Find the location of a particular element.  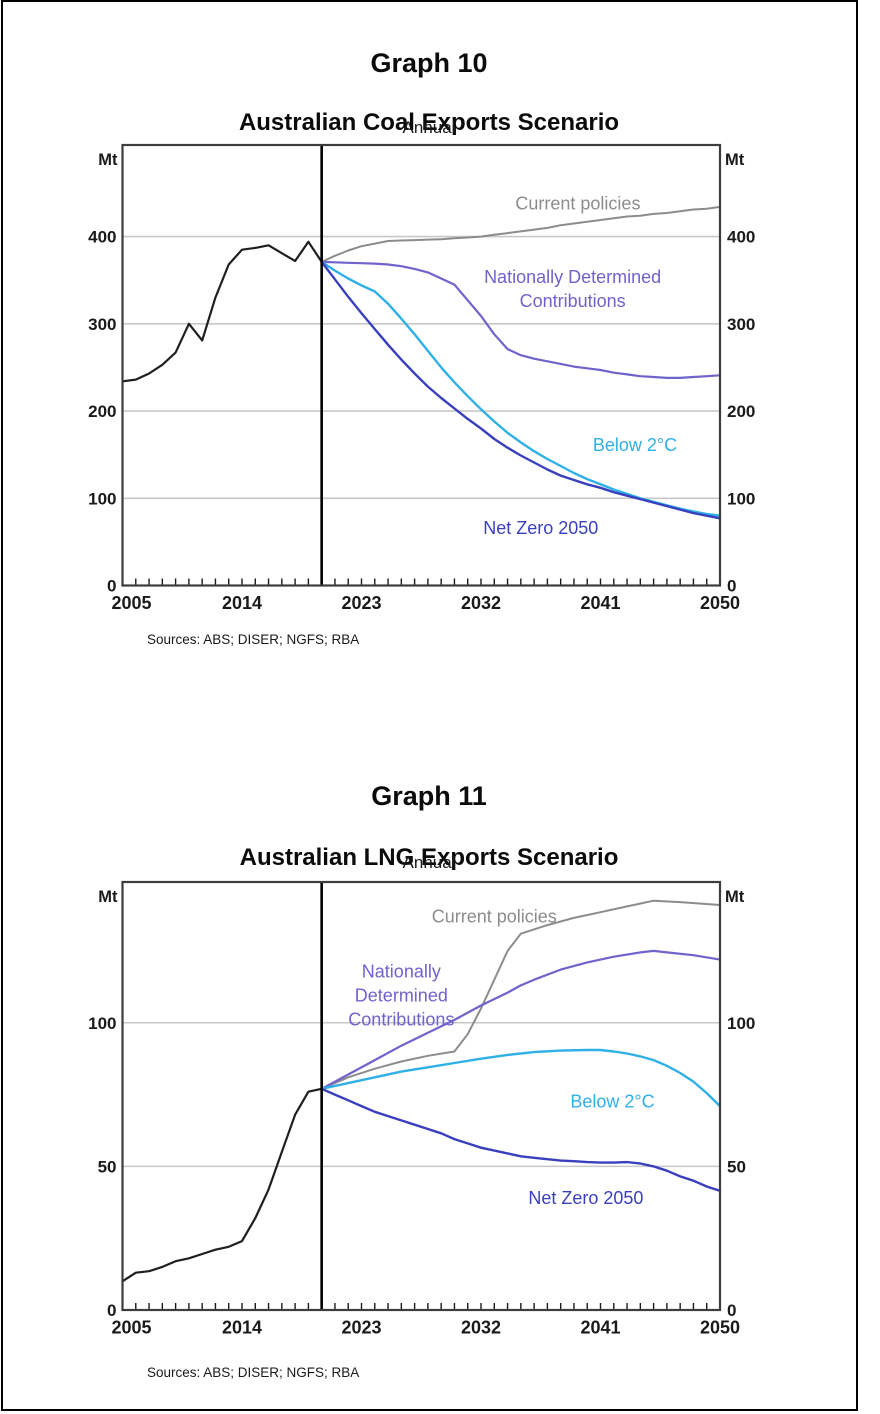

graph-10-sources: Sources: ABS; DISER; NGFS; RBA is located at coordinates (253, 639).